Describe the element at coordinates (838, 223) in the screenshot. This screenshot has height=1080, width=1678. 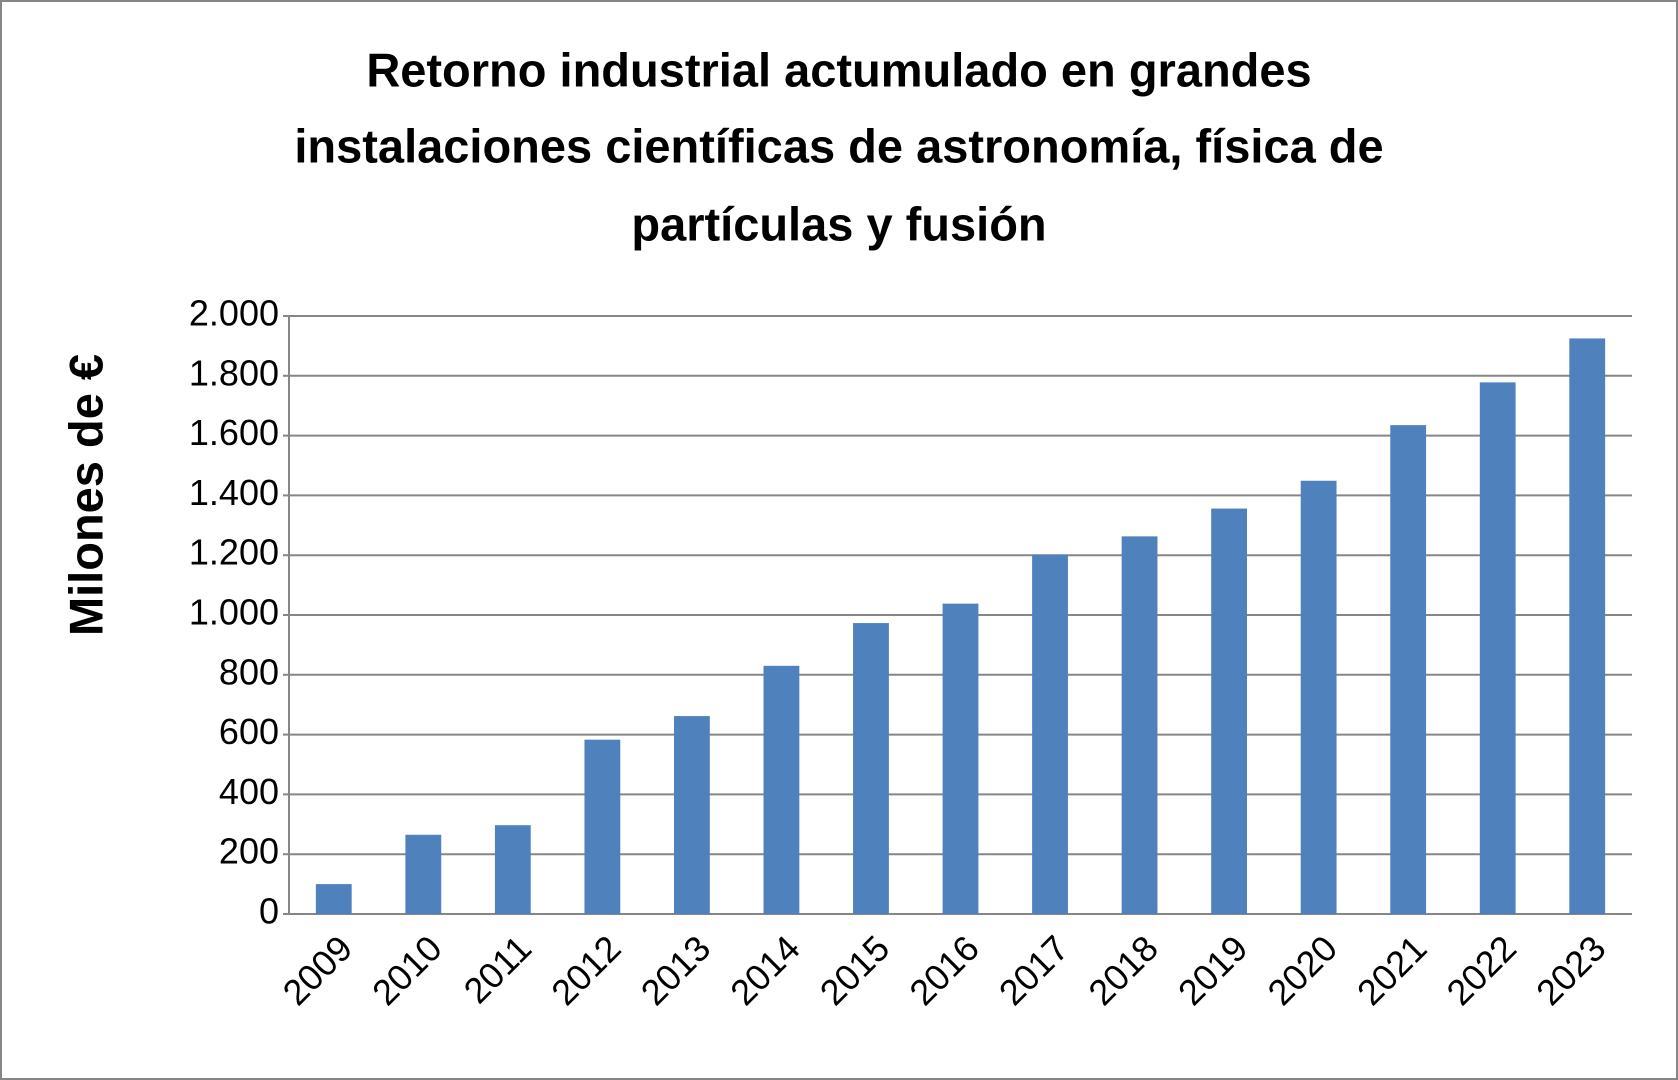
I see `chart-title: partículas y fusión` at that location.